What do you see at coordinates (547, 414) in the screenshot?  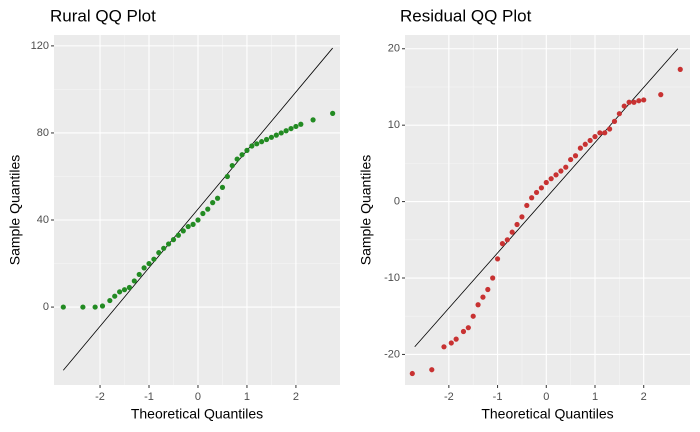 I see `x-axis-title: Theoretical Quantiles` at bounding box center [547, 414].